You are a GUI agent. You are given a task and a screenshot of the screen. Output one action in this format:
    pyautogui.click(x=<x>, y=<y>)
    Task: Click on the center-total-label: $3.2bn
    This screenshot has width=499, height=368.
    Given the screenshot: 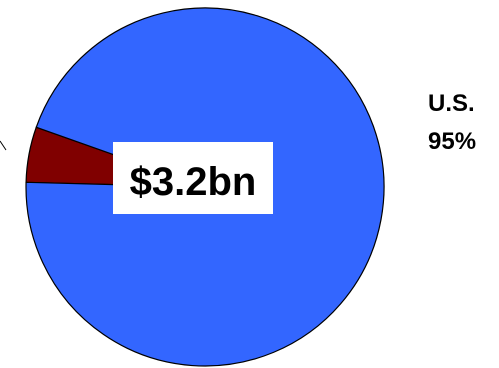 What is the action you would take?
    pyautogui.click(x=193, y=178)
    